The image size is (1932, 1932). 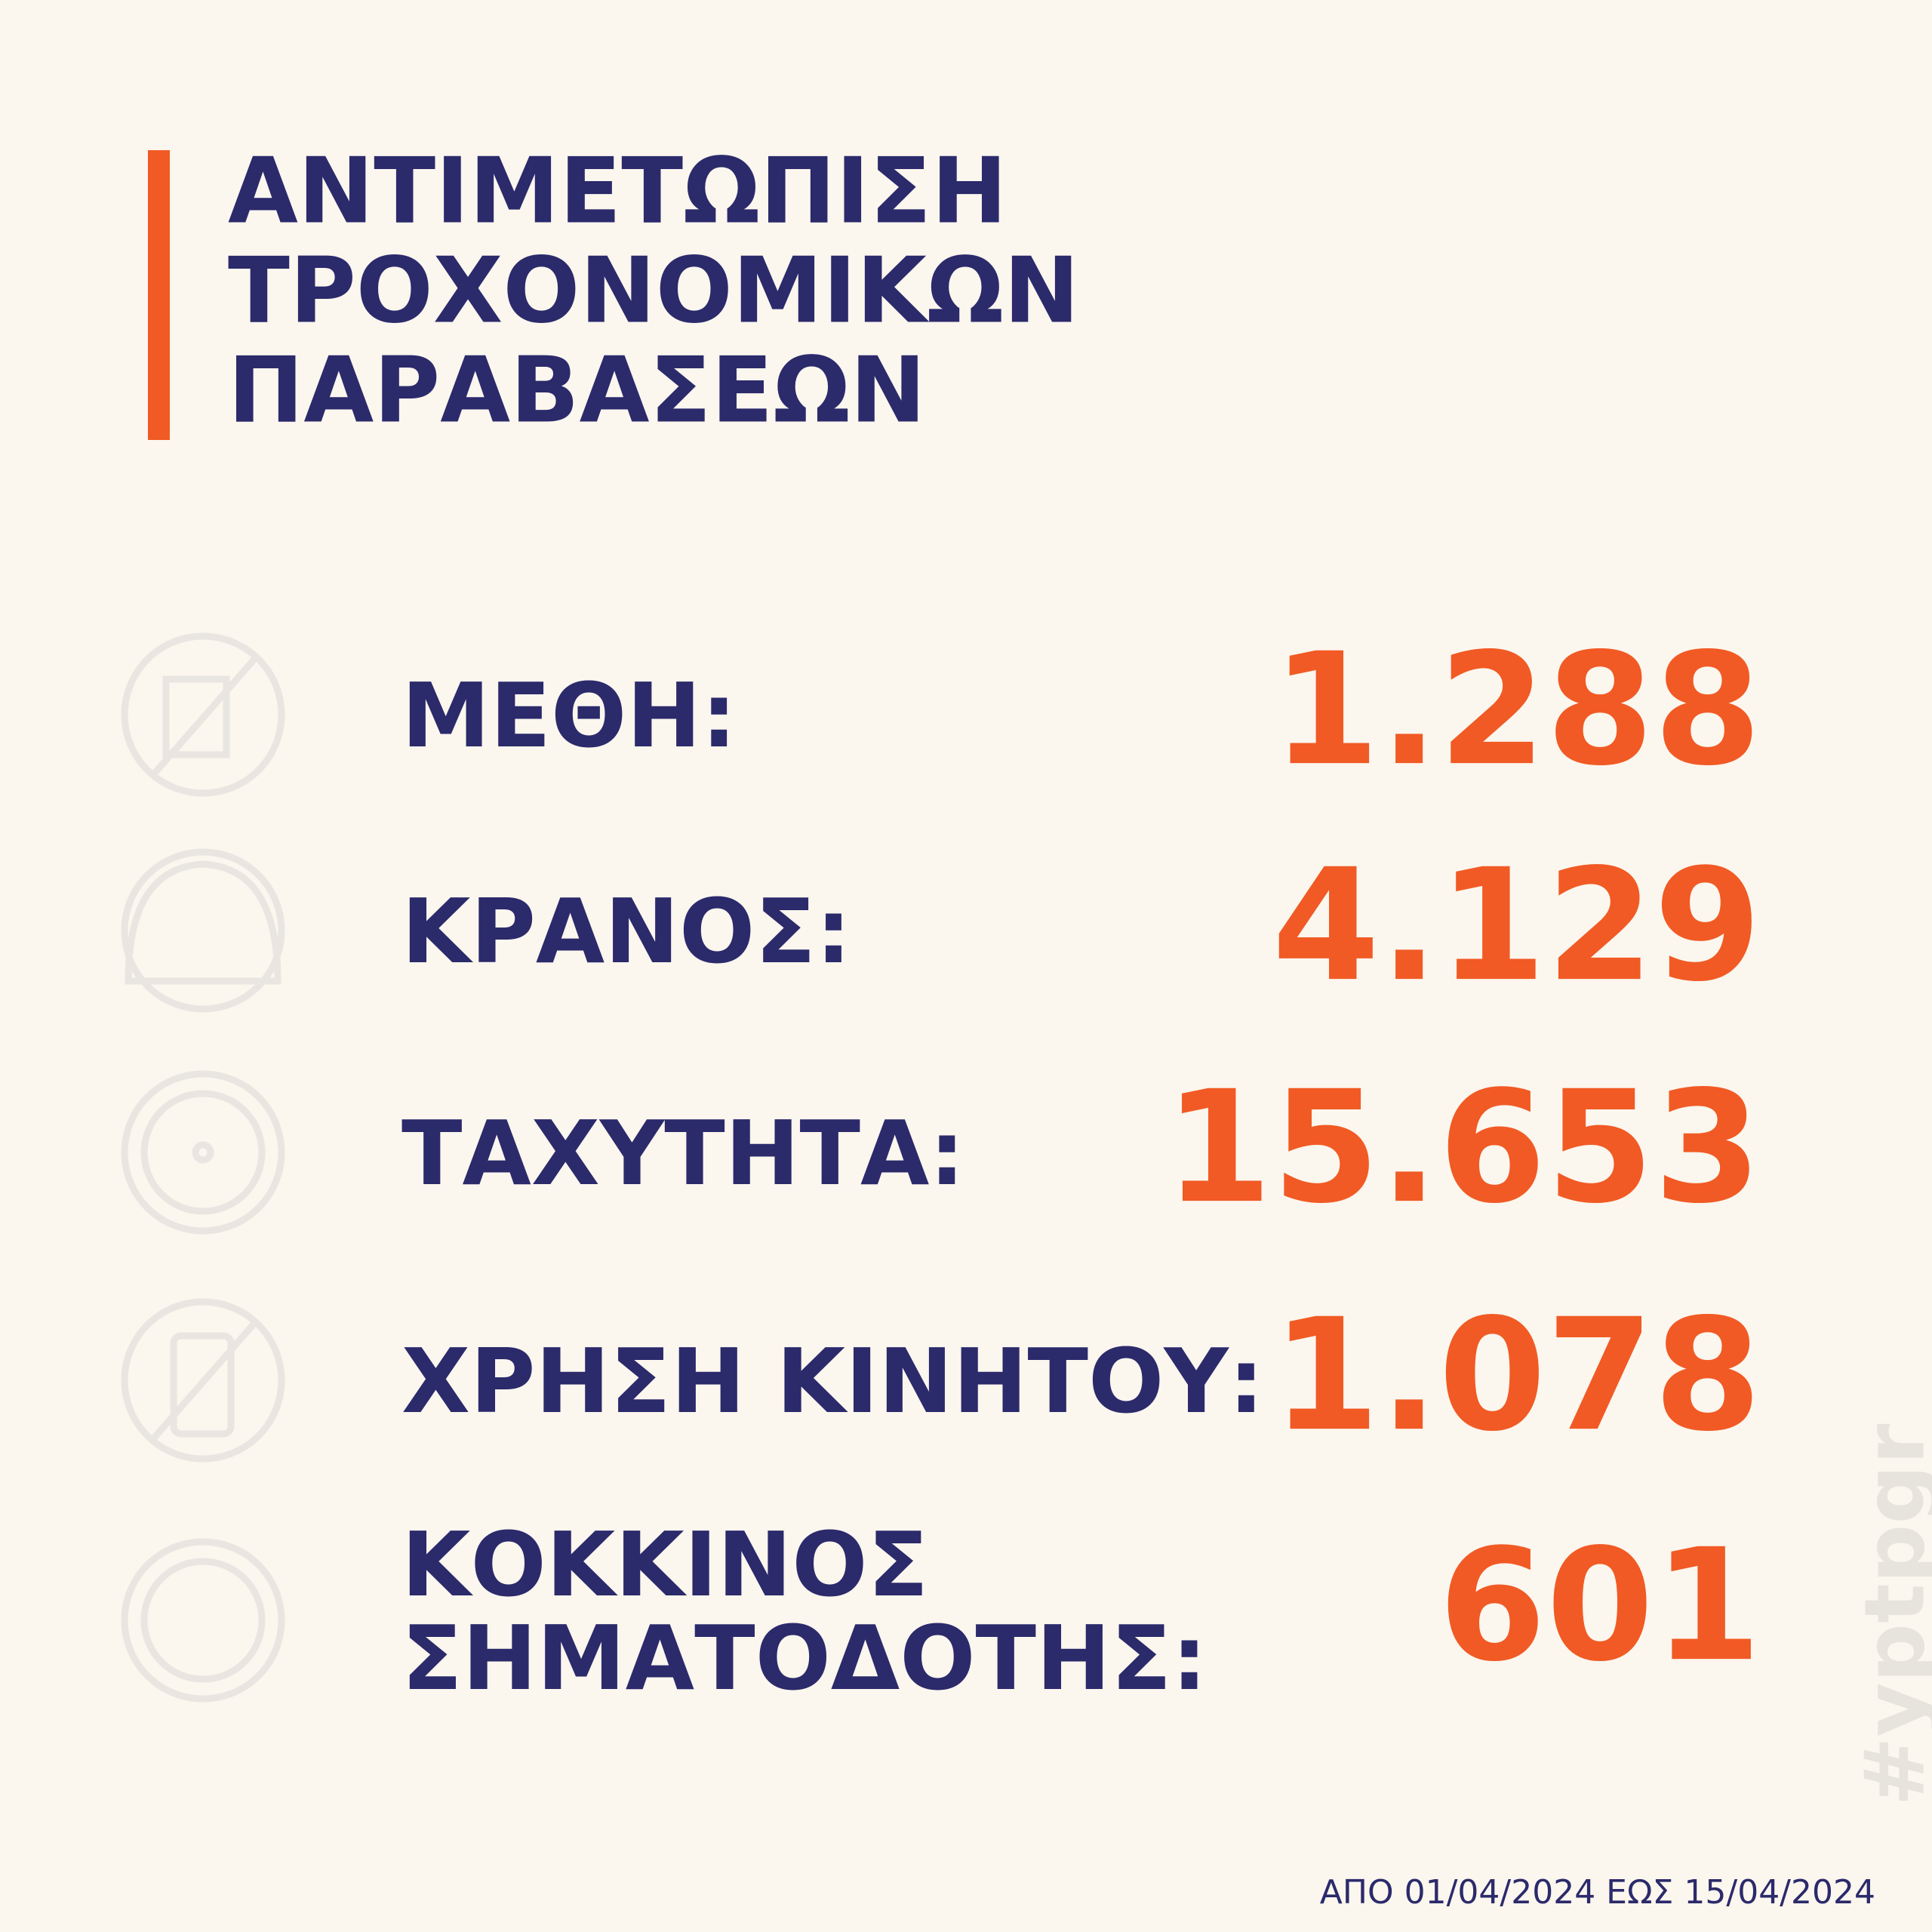 I want to click on item-value: 1.288, so click(x=1516, y=710).